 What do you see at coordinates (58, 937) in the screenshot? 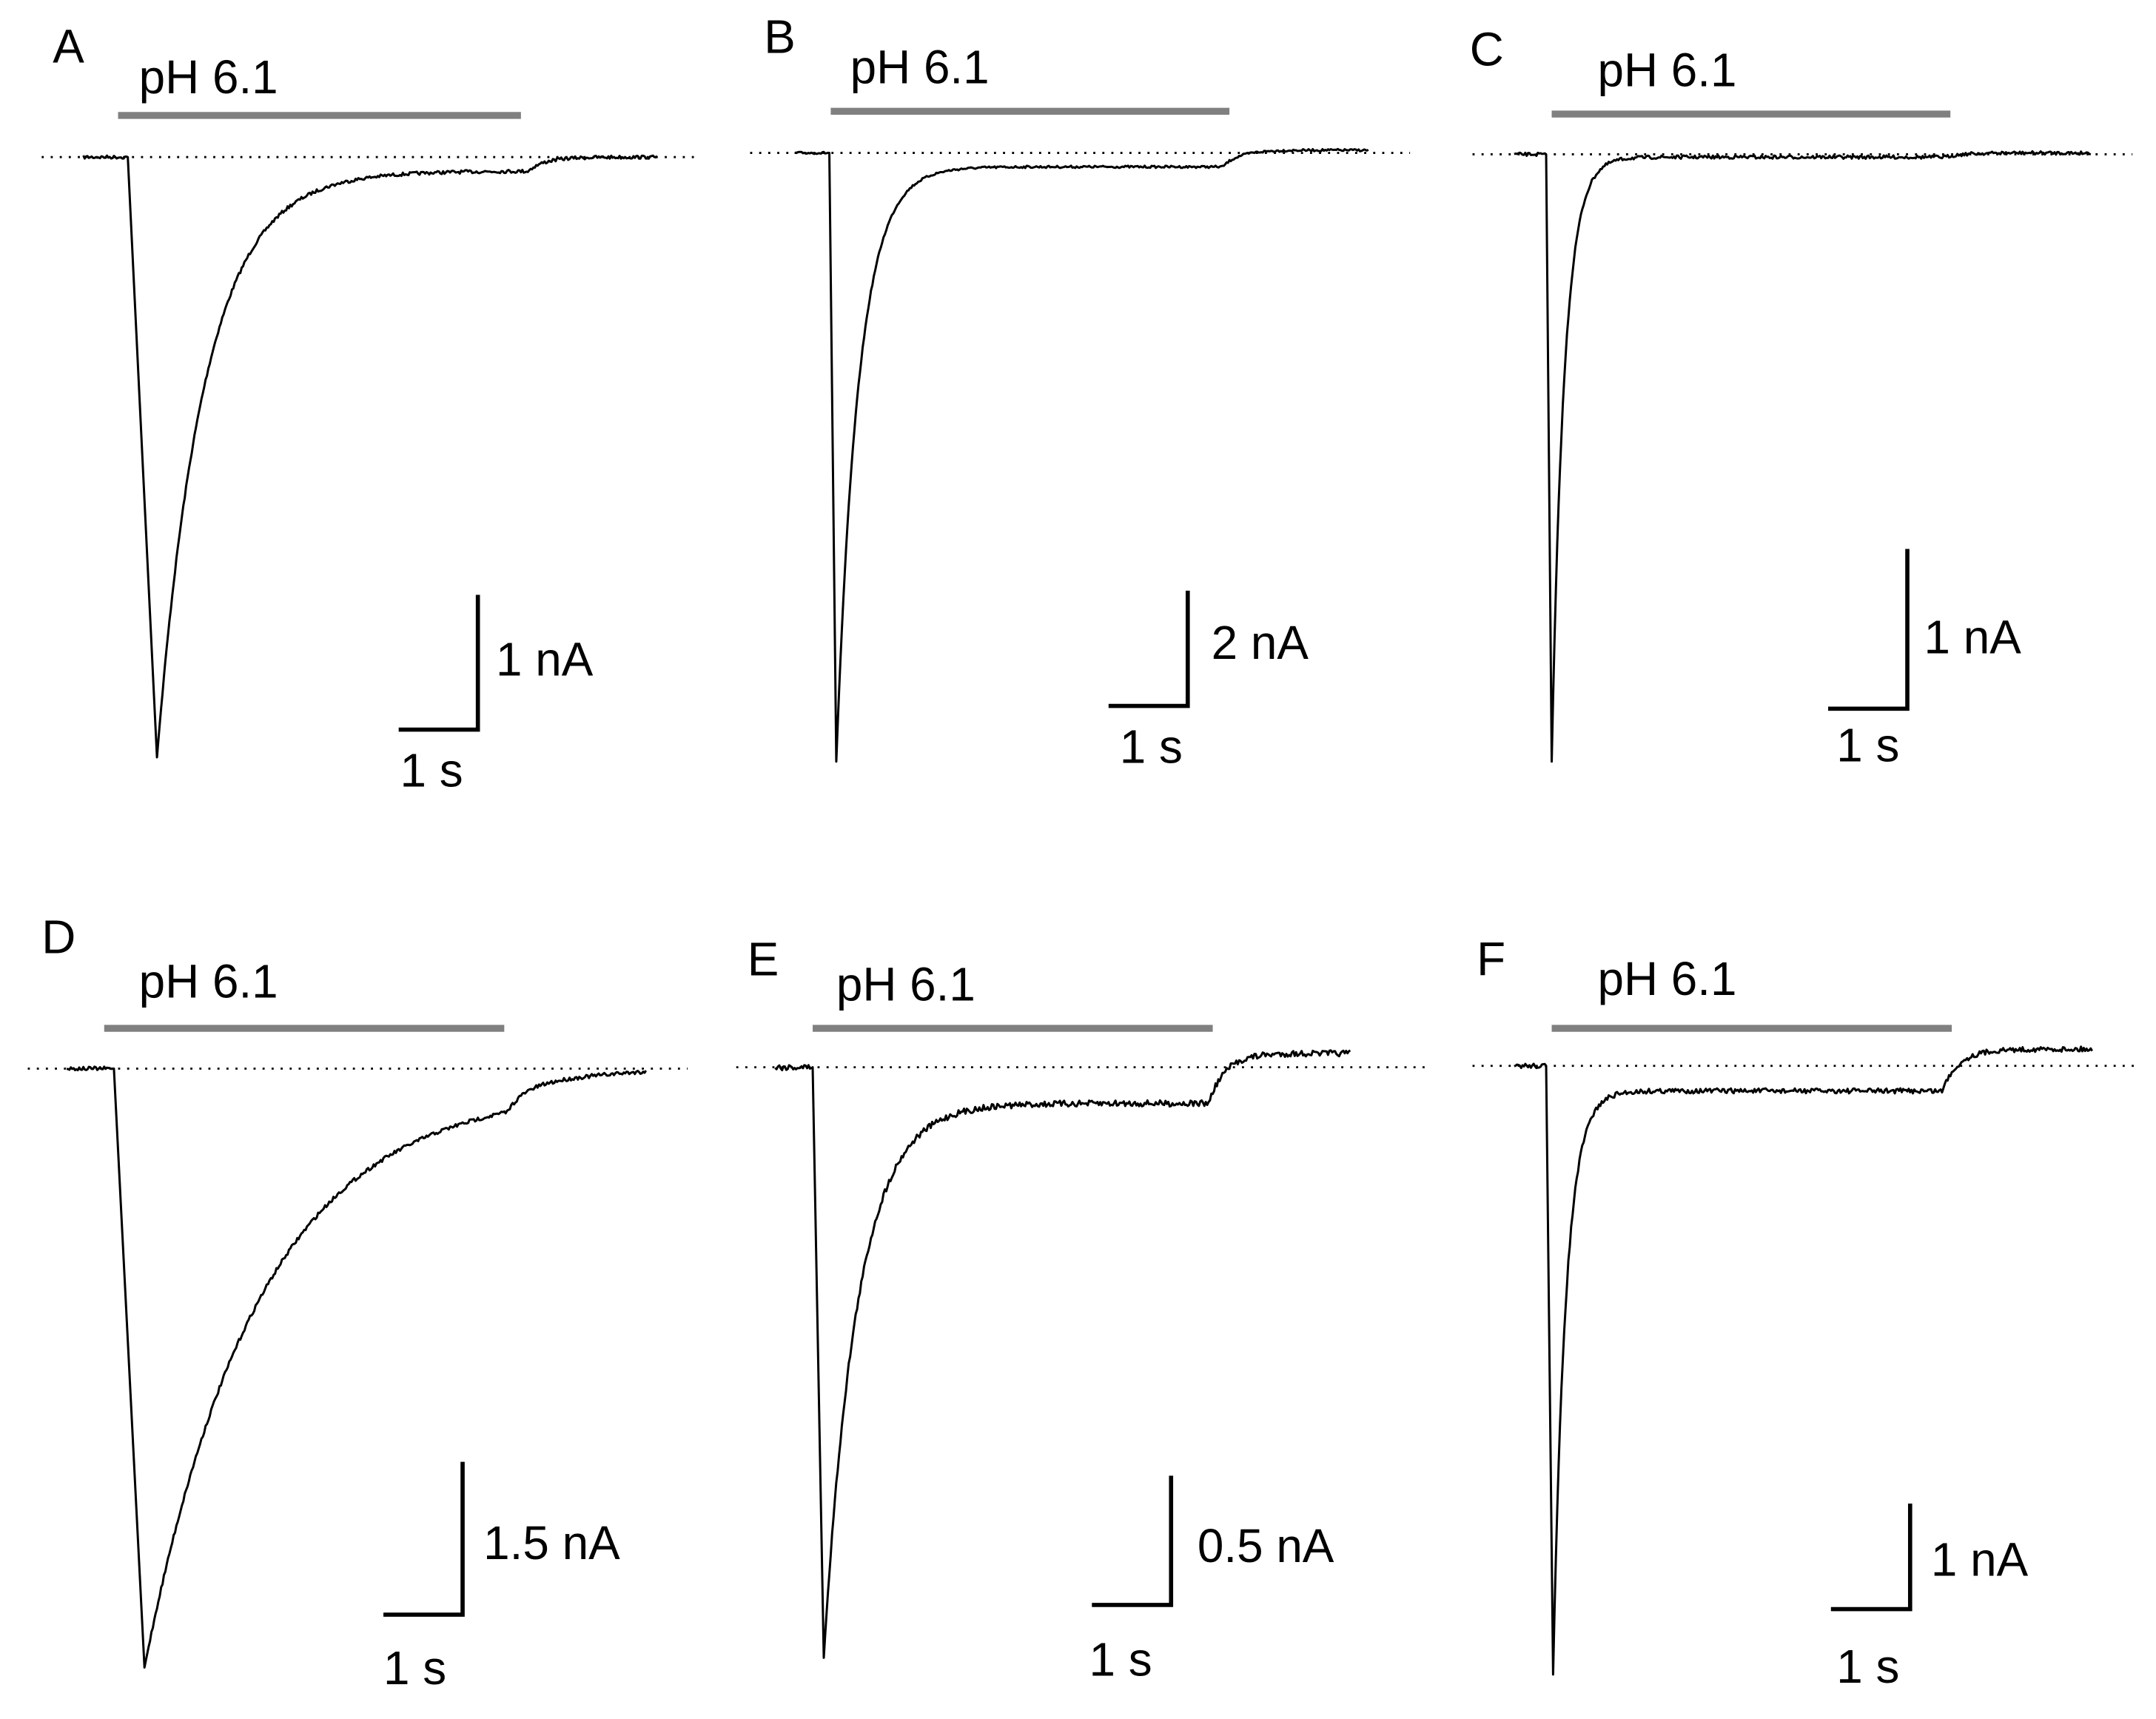
I see `panel-label: D` at bounding box center [58, 937].